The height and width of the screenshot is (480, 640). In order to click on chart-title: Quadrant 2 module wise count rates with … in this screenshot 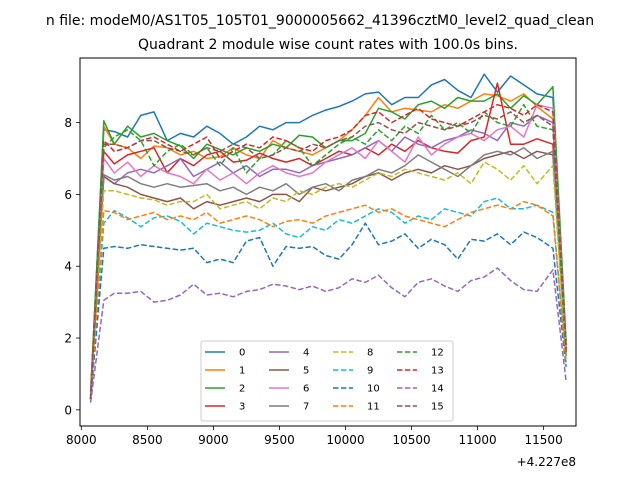, I will do `click(328, 45)`.